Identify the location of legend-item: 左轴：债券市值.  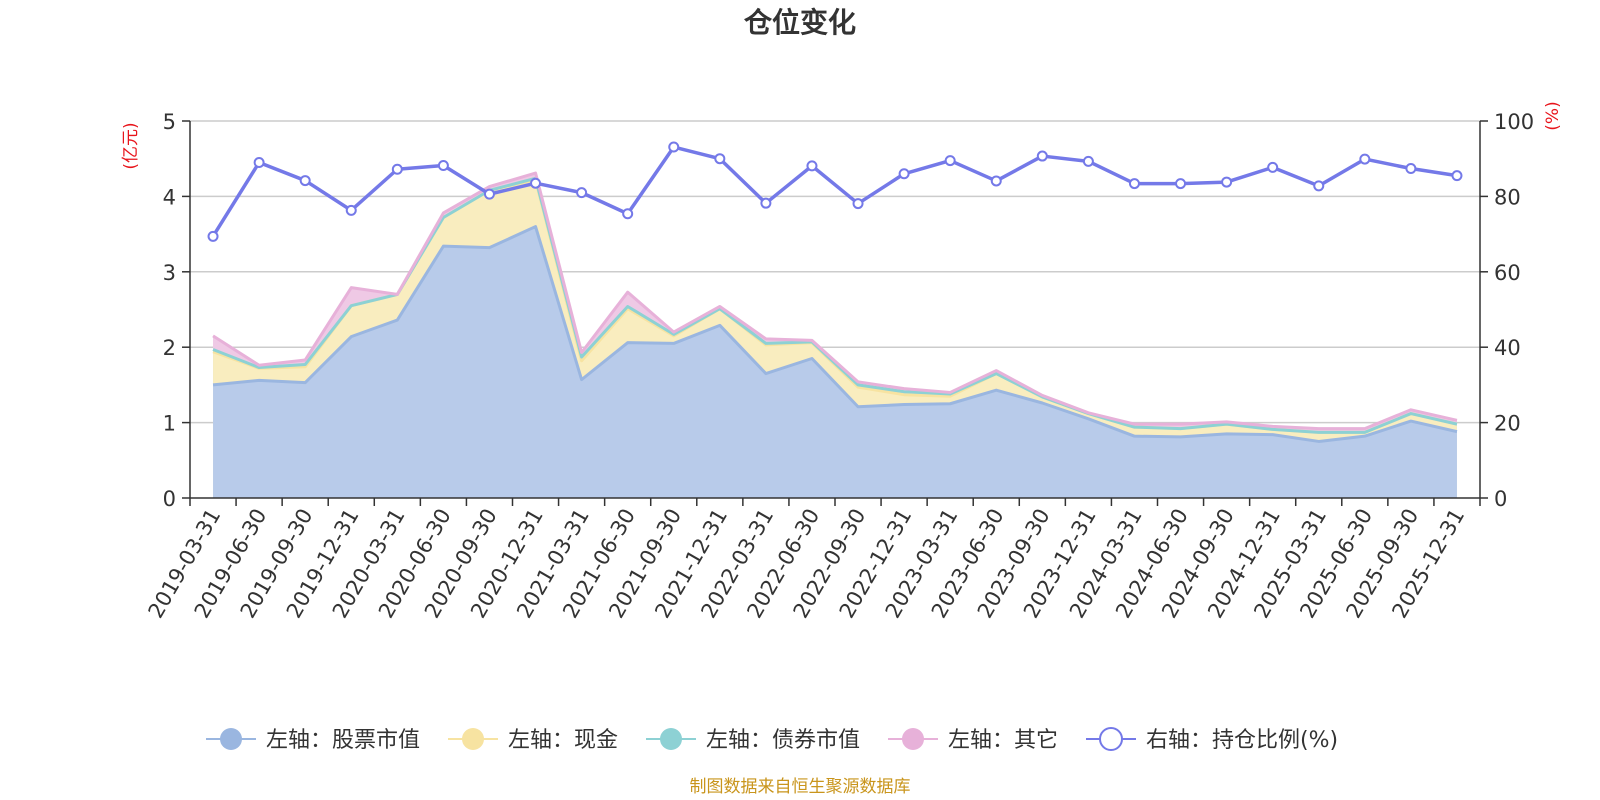
(753, 740).